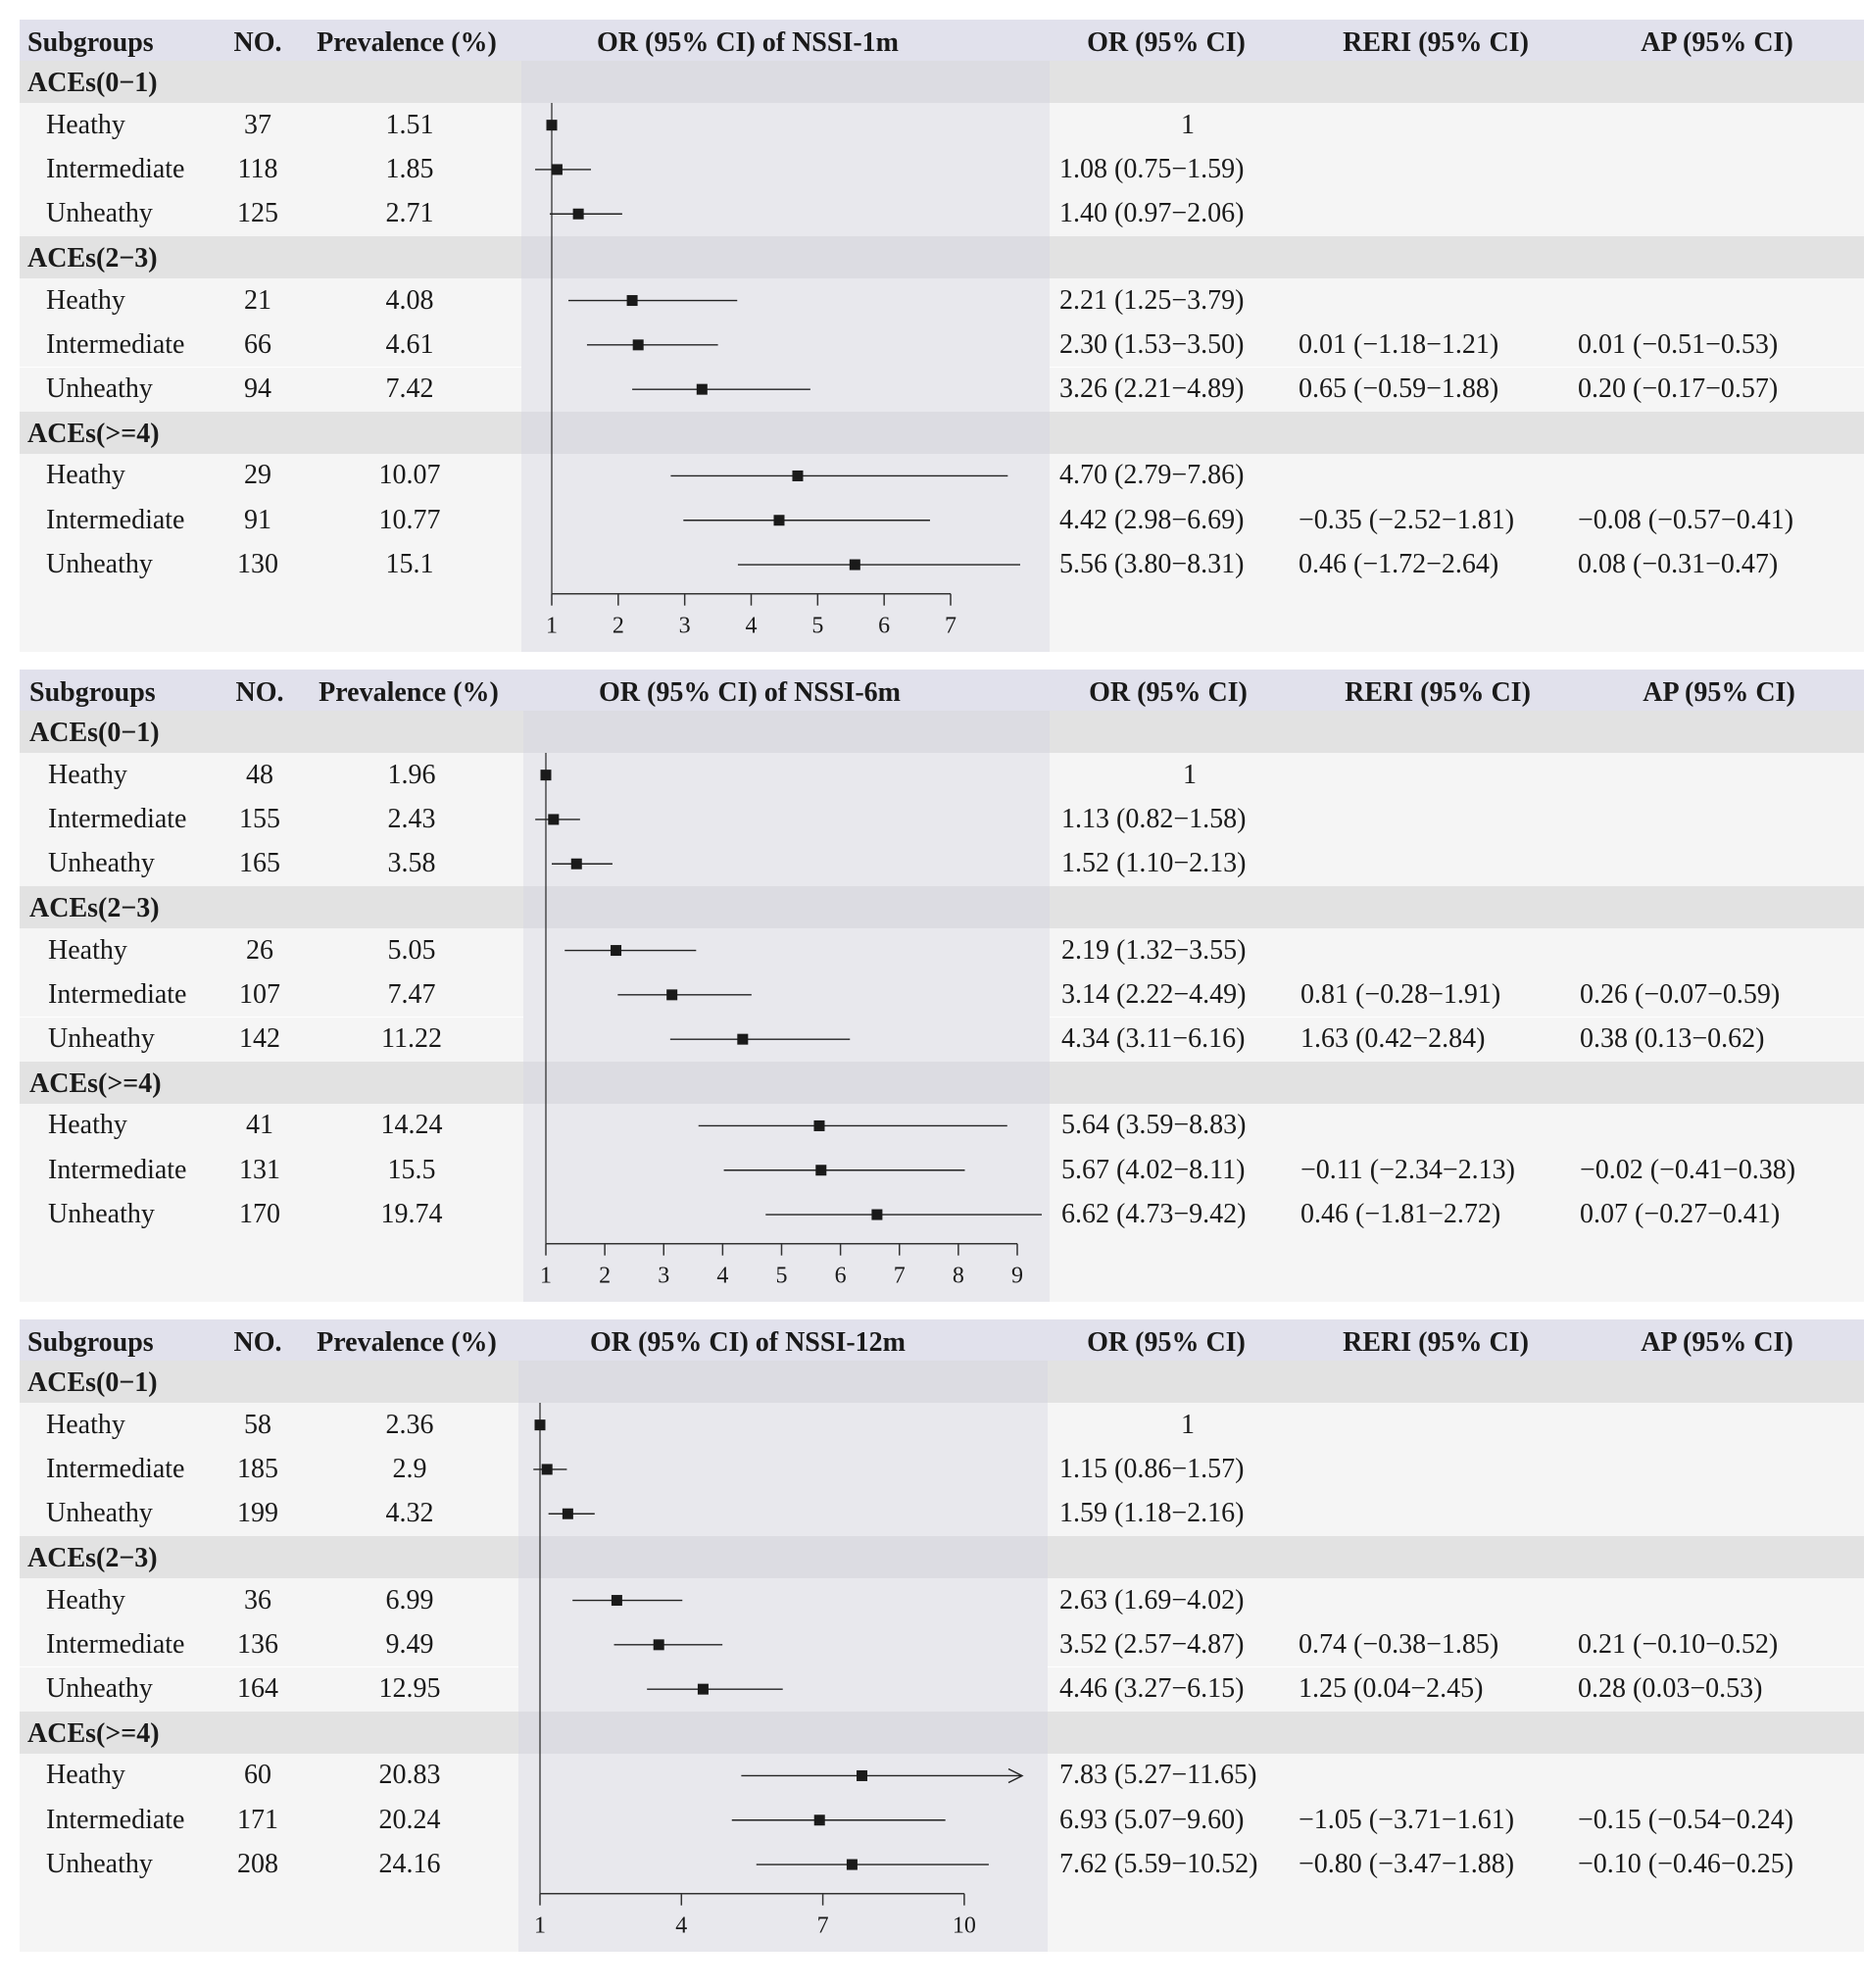  What do you see at coordinates (257, 168) in the screenshot?
I see `row-no: 118` at bounding box center [257, 168].